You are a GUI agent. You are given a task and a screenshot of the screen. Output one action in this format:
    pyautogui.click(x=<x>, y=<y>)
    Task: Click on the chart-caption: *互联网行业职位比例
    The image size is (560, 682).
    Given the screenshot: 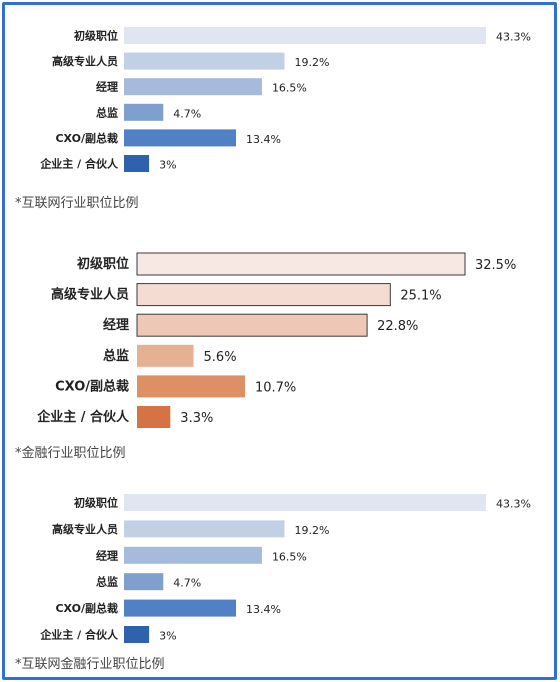 What is the action you would take?
    pyautogui.click(x=77, y=203)
    